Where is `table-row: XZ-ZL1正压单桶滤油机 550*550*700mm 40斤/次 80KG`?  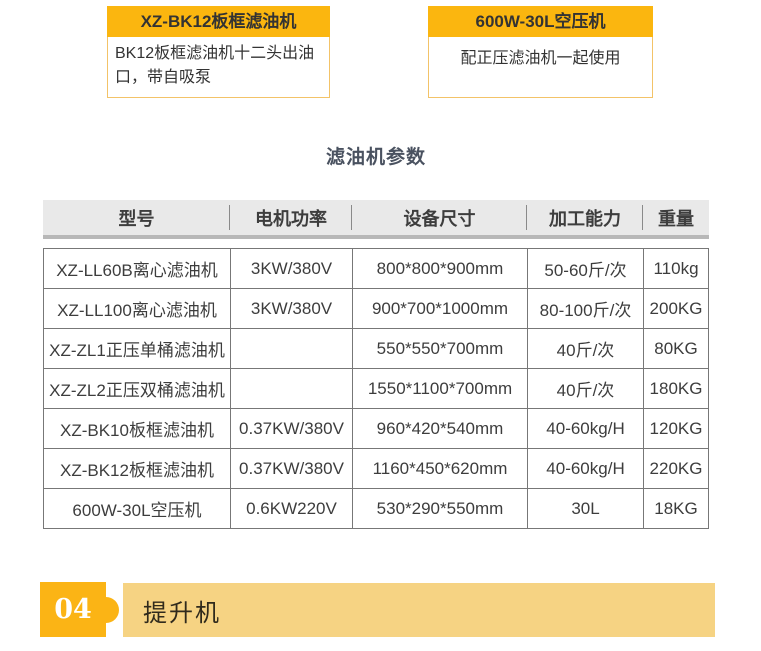
table-row: XZ-ZL1正压单桶滤油机 550*550*700mm 40斤/次 80KG is located at coordinates (376, 349).